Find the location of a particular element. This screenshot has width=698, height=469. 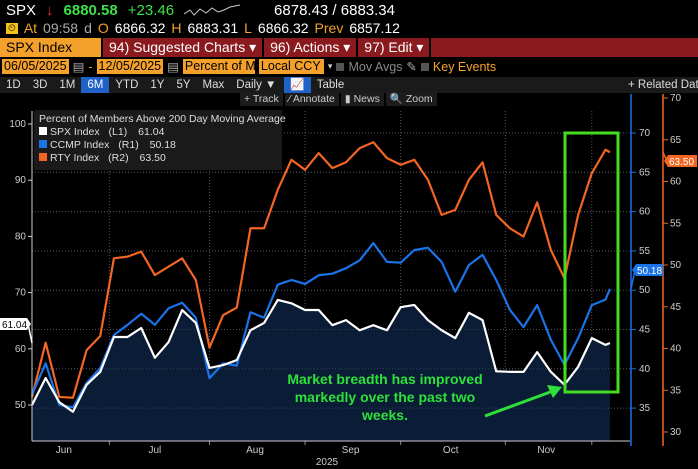

tab-9: 📈 is located at coordinates (297, 85).